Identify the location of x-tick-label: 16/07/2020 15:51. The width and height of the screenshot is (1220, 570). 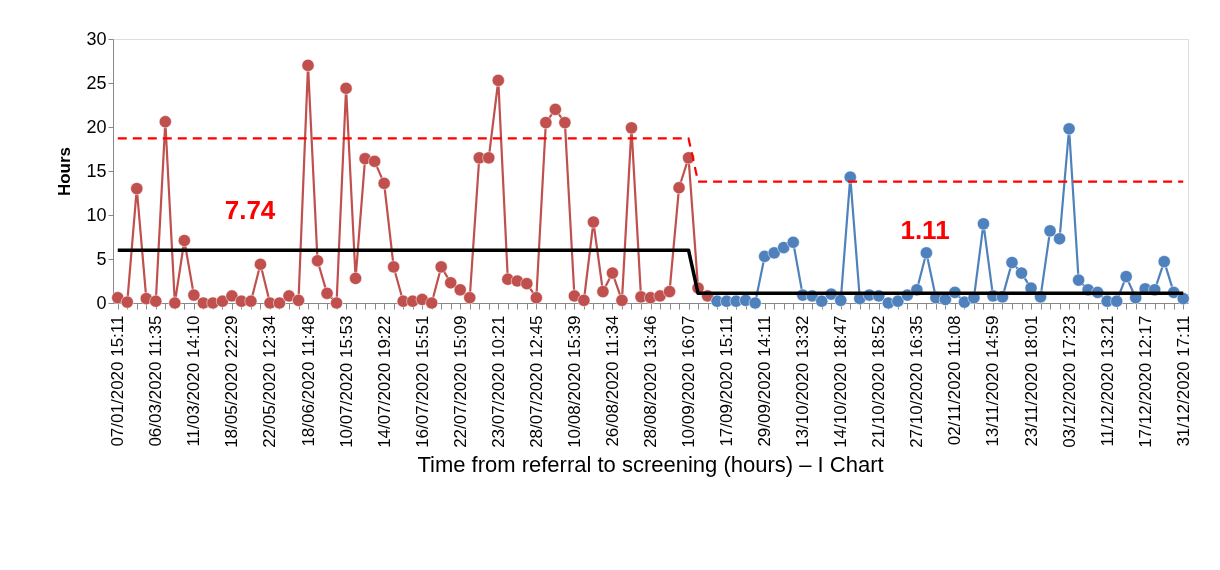
(422, 381).